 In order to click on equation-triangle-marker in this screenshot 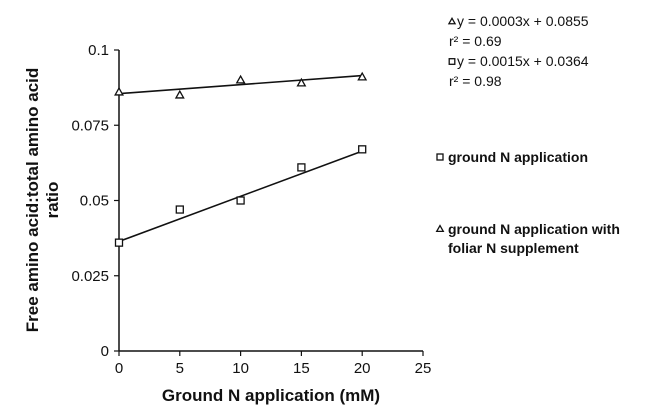, I will do `click(452, 20)`.